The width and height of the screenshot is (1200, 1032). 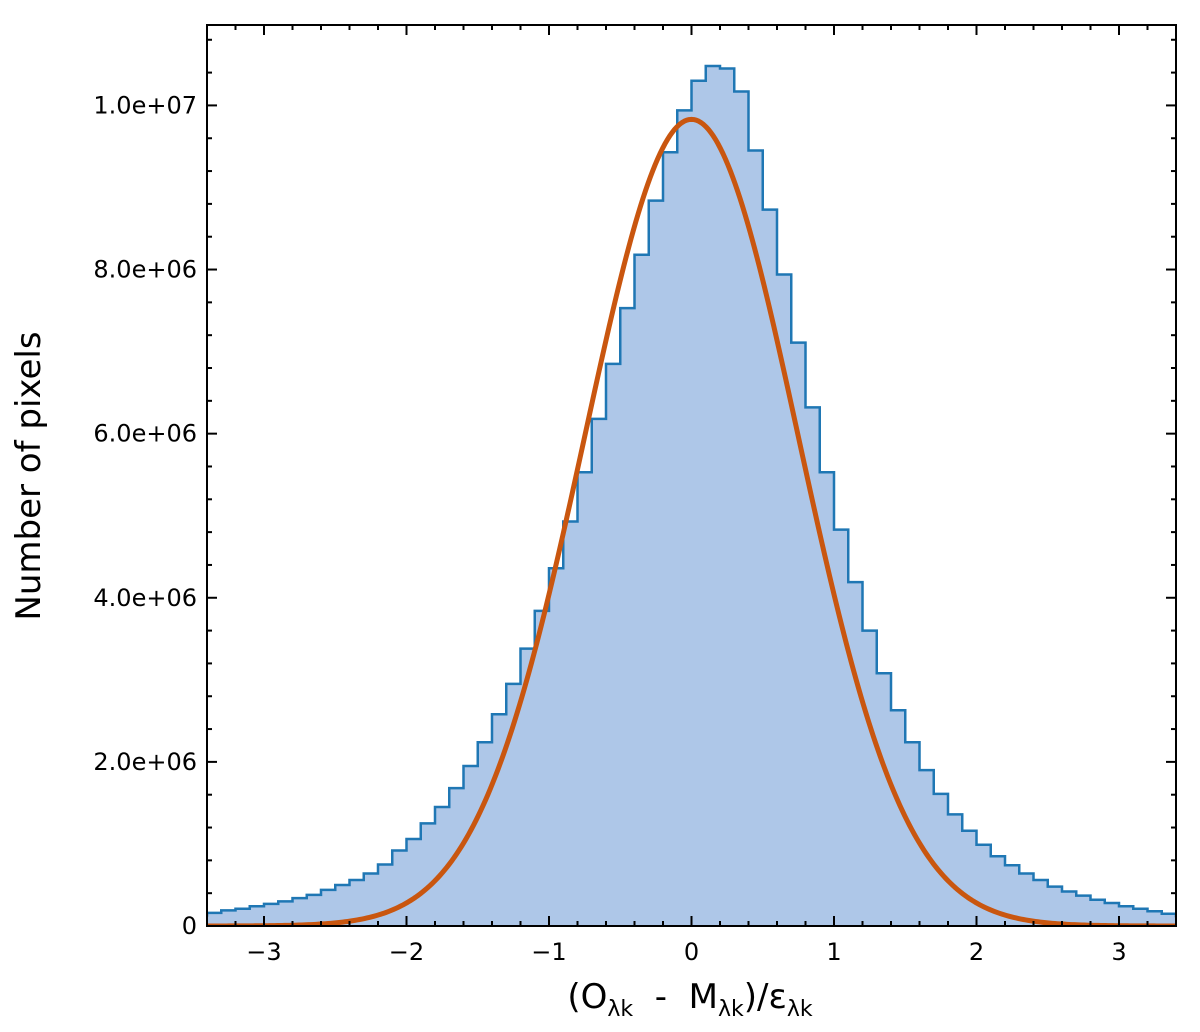 I want to click on x-tick-label: −1, so click(x=548, y=952).